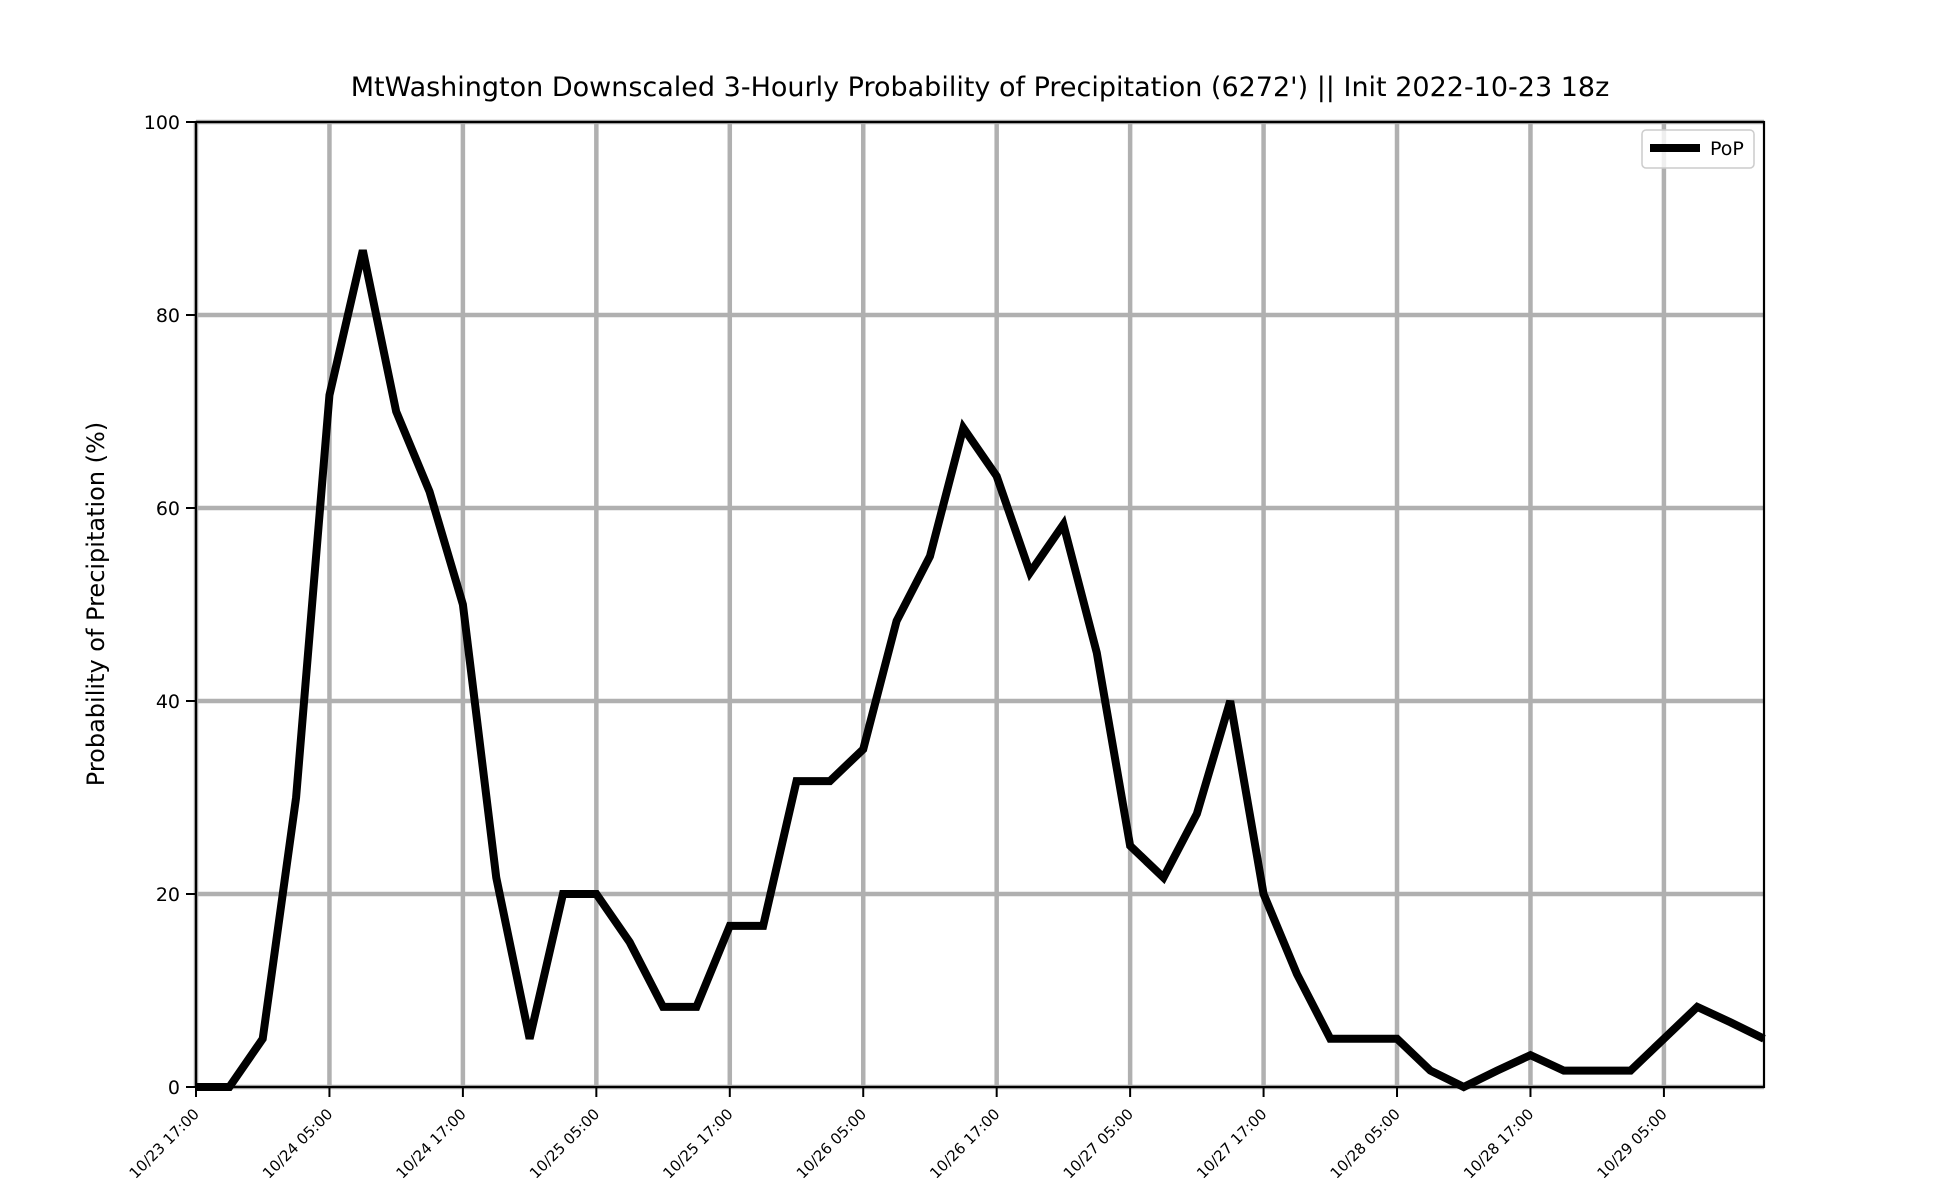 This screenshot has height=1200, width=1950. Describe the element at coordinates (1231, 1143) in the screenshot. I see `x-tick-label-8: 10/27 17:00` at that location.